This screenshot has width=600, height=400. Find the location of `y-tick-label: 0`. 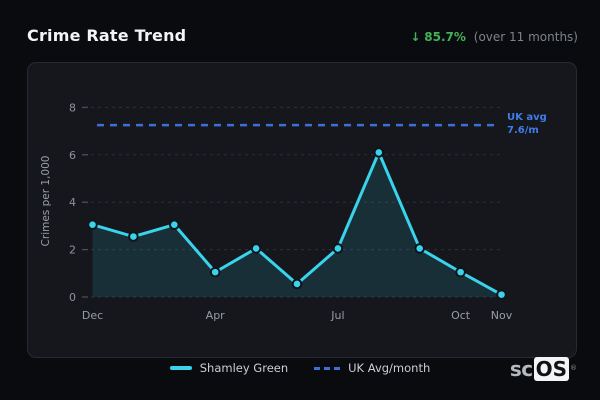

y-tick-label: 0 is located at coordinates (72, 297).